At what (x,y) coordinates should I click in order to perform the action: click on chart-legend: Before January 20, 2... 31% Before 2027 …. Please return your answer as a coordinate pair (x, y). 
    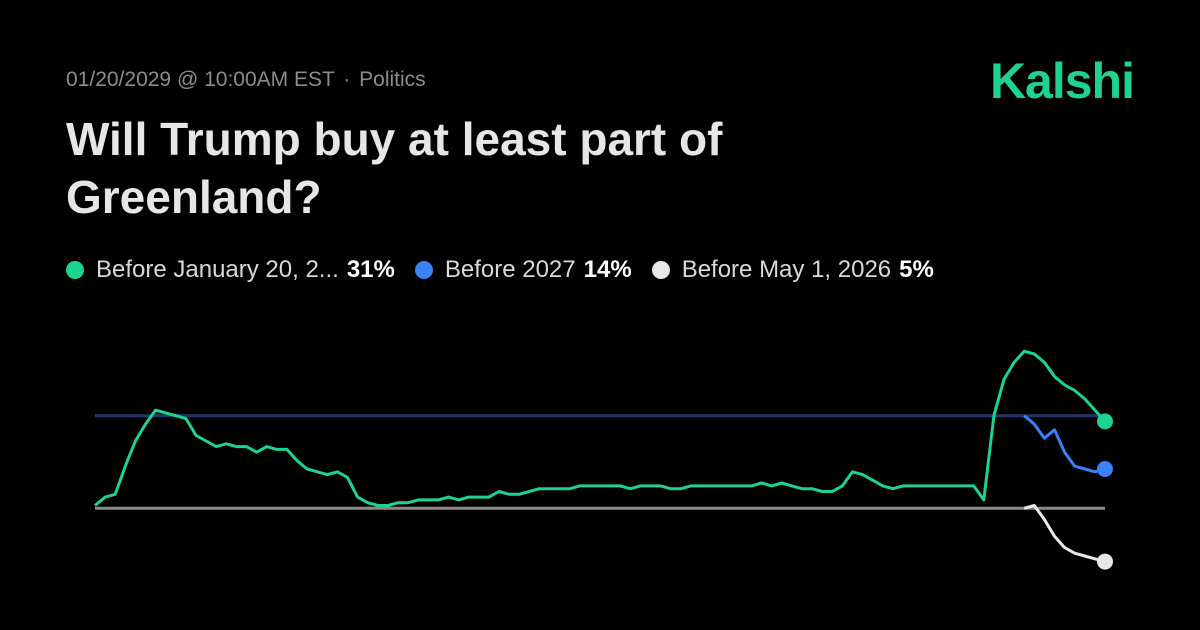
    Looking at the image, I should click on (510, 270).